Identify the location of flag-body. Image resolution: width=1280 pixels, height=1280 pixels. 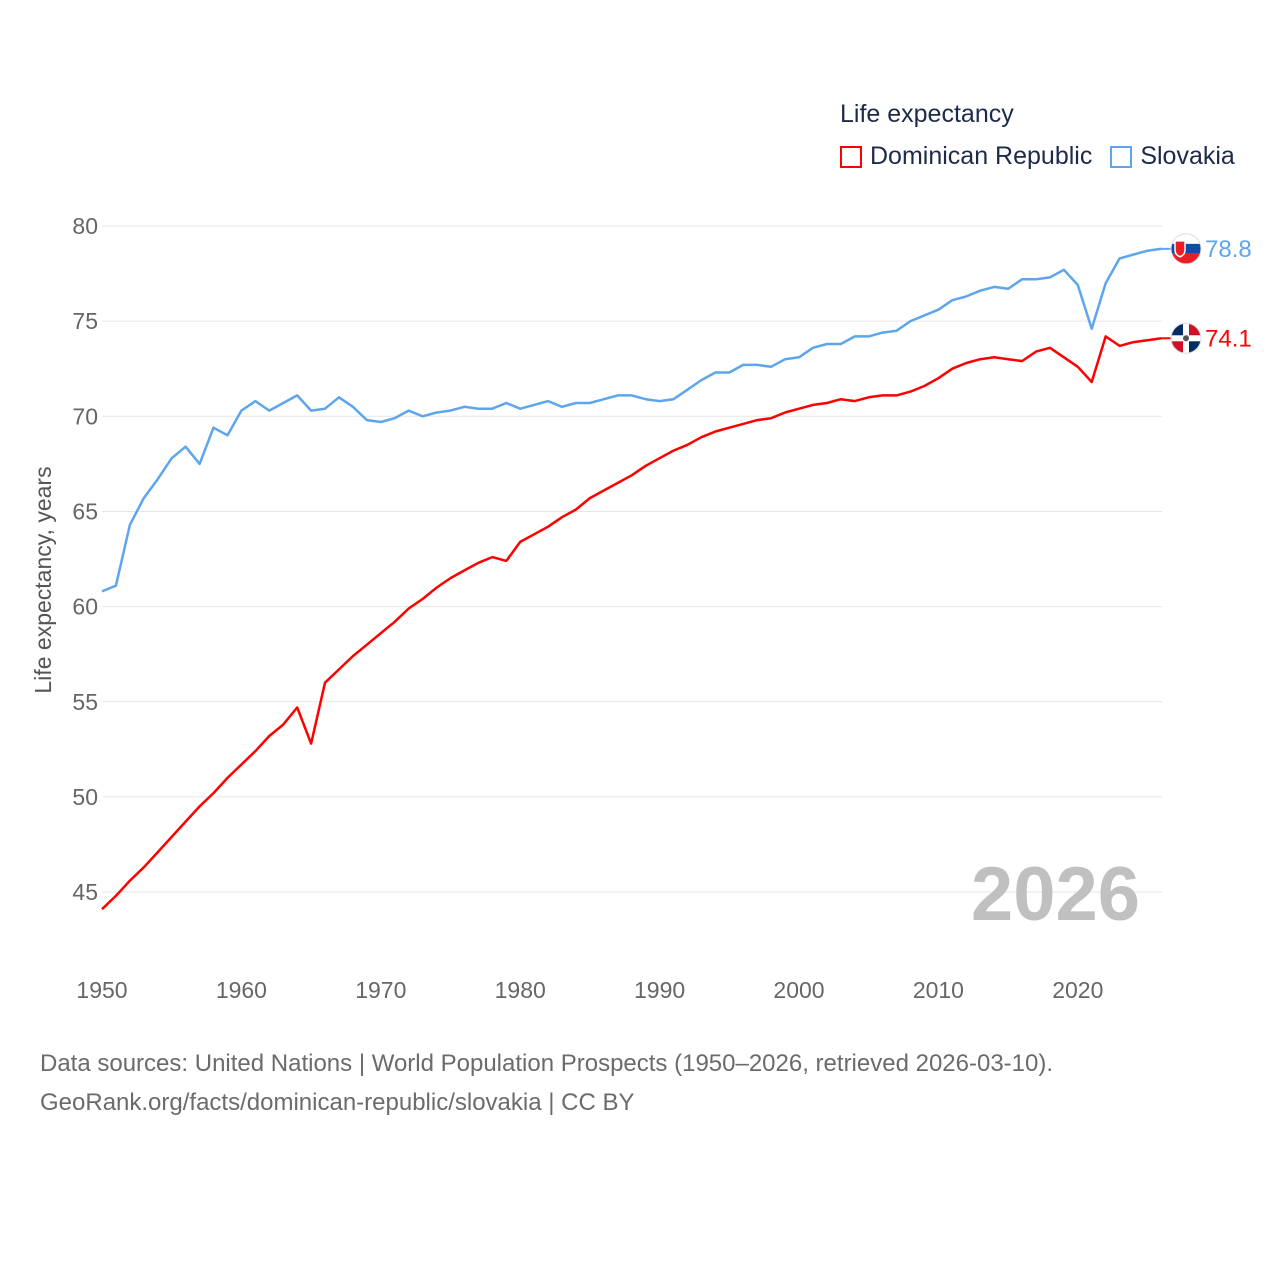
(1186, 248).